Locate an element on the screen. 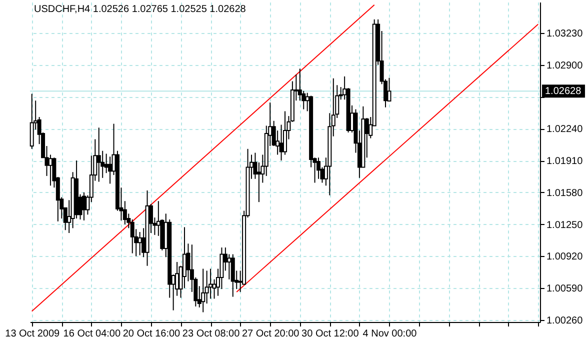 The height and width of the screenshot is (340, 586). y-tick-label: 1.01910 is located at coordinates (565, 161).